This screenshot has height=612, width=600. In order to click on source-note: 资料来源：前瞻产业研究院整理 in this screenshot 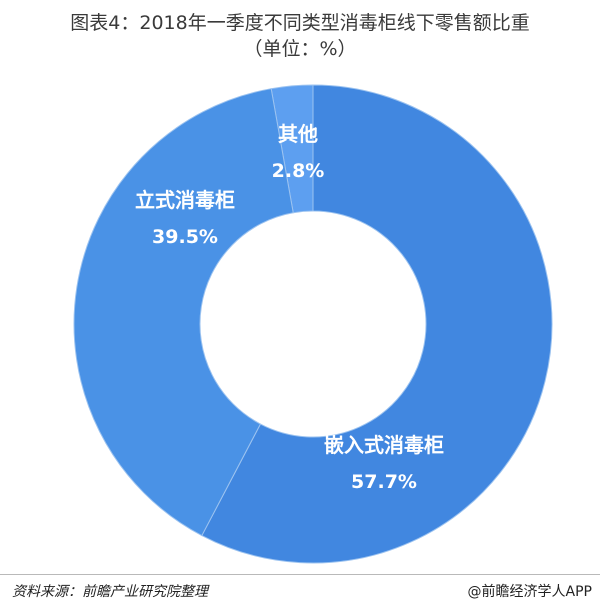, I will do `click(110, 592)`.